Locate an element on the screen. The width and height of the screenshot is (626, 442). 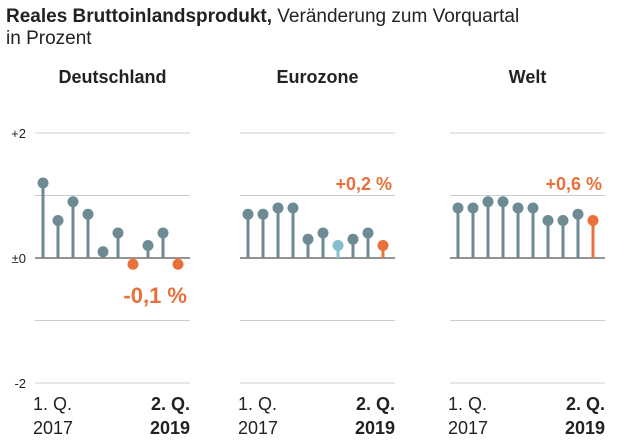
y-tick-label: +2 is located at coordinates (18, 133).